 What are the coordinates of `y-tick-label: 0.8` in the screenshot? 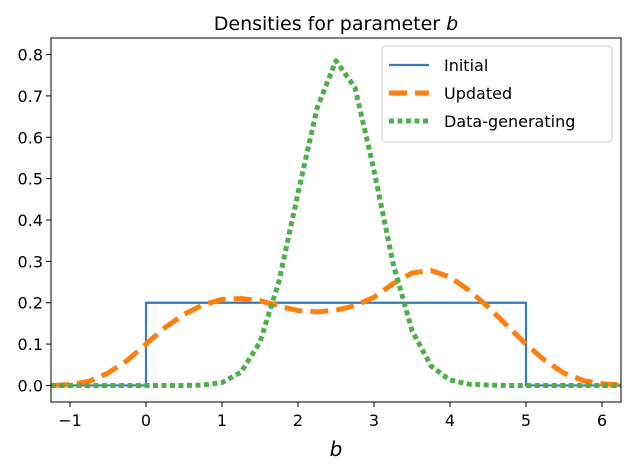 It's located at (30, 55).